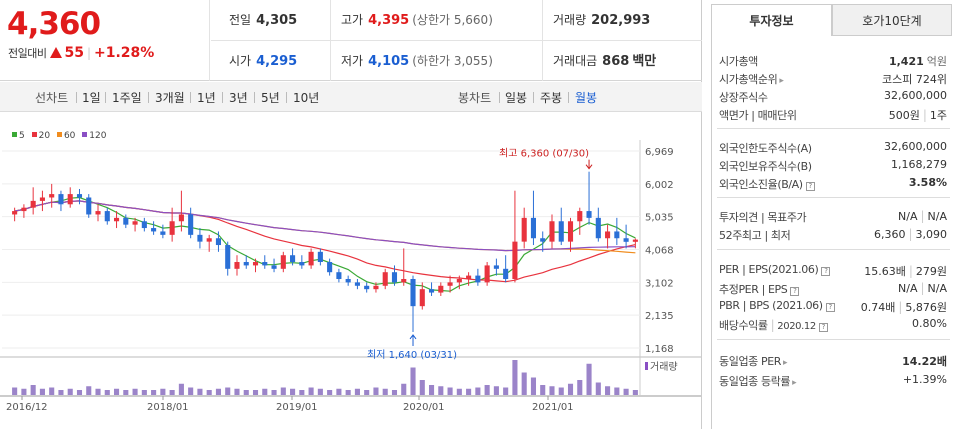 Image resolution: width=957 pixels, height=429 pixels. I want to click on price-tick-label: 3,102, so click(659, 283).